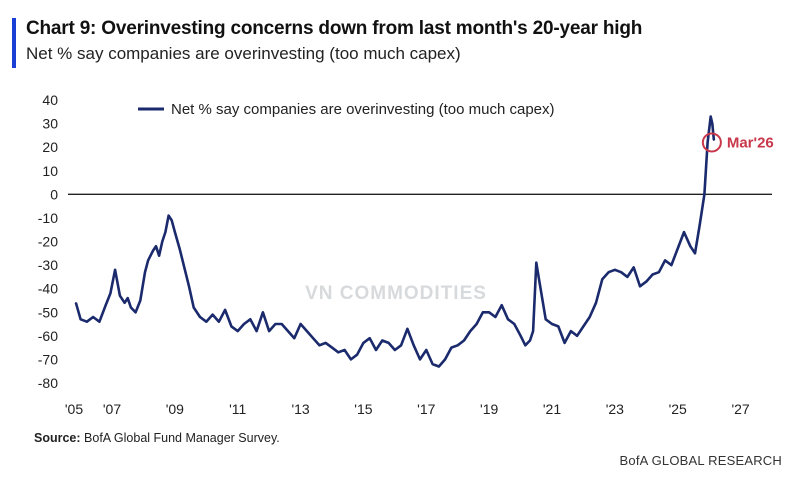 The image size is (800, 486). I want to click on y-tick-label: -40, so click(48, 289).